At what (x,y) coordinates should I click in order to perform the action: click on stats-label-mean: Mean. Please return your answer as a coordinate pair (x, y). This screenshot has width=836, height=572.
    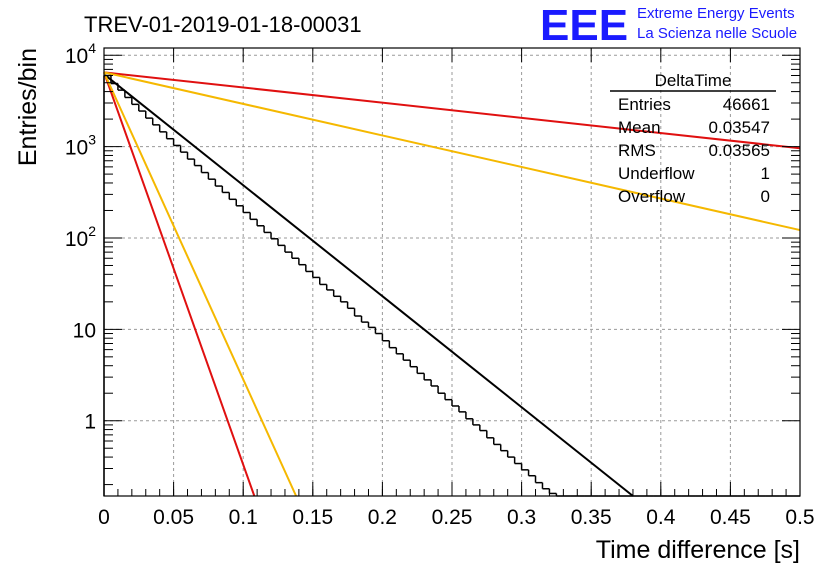
    Looking at the image, I should click on (639, 127).